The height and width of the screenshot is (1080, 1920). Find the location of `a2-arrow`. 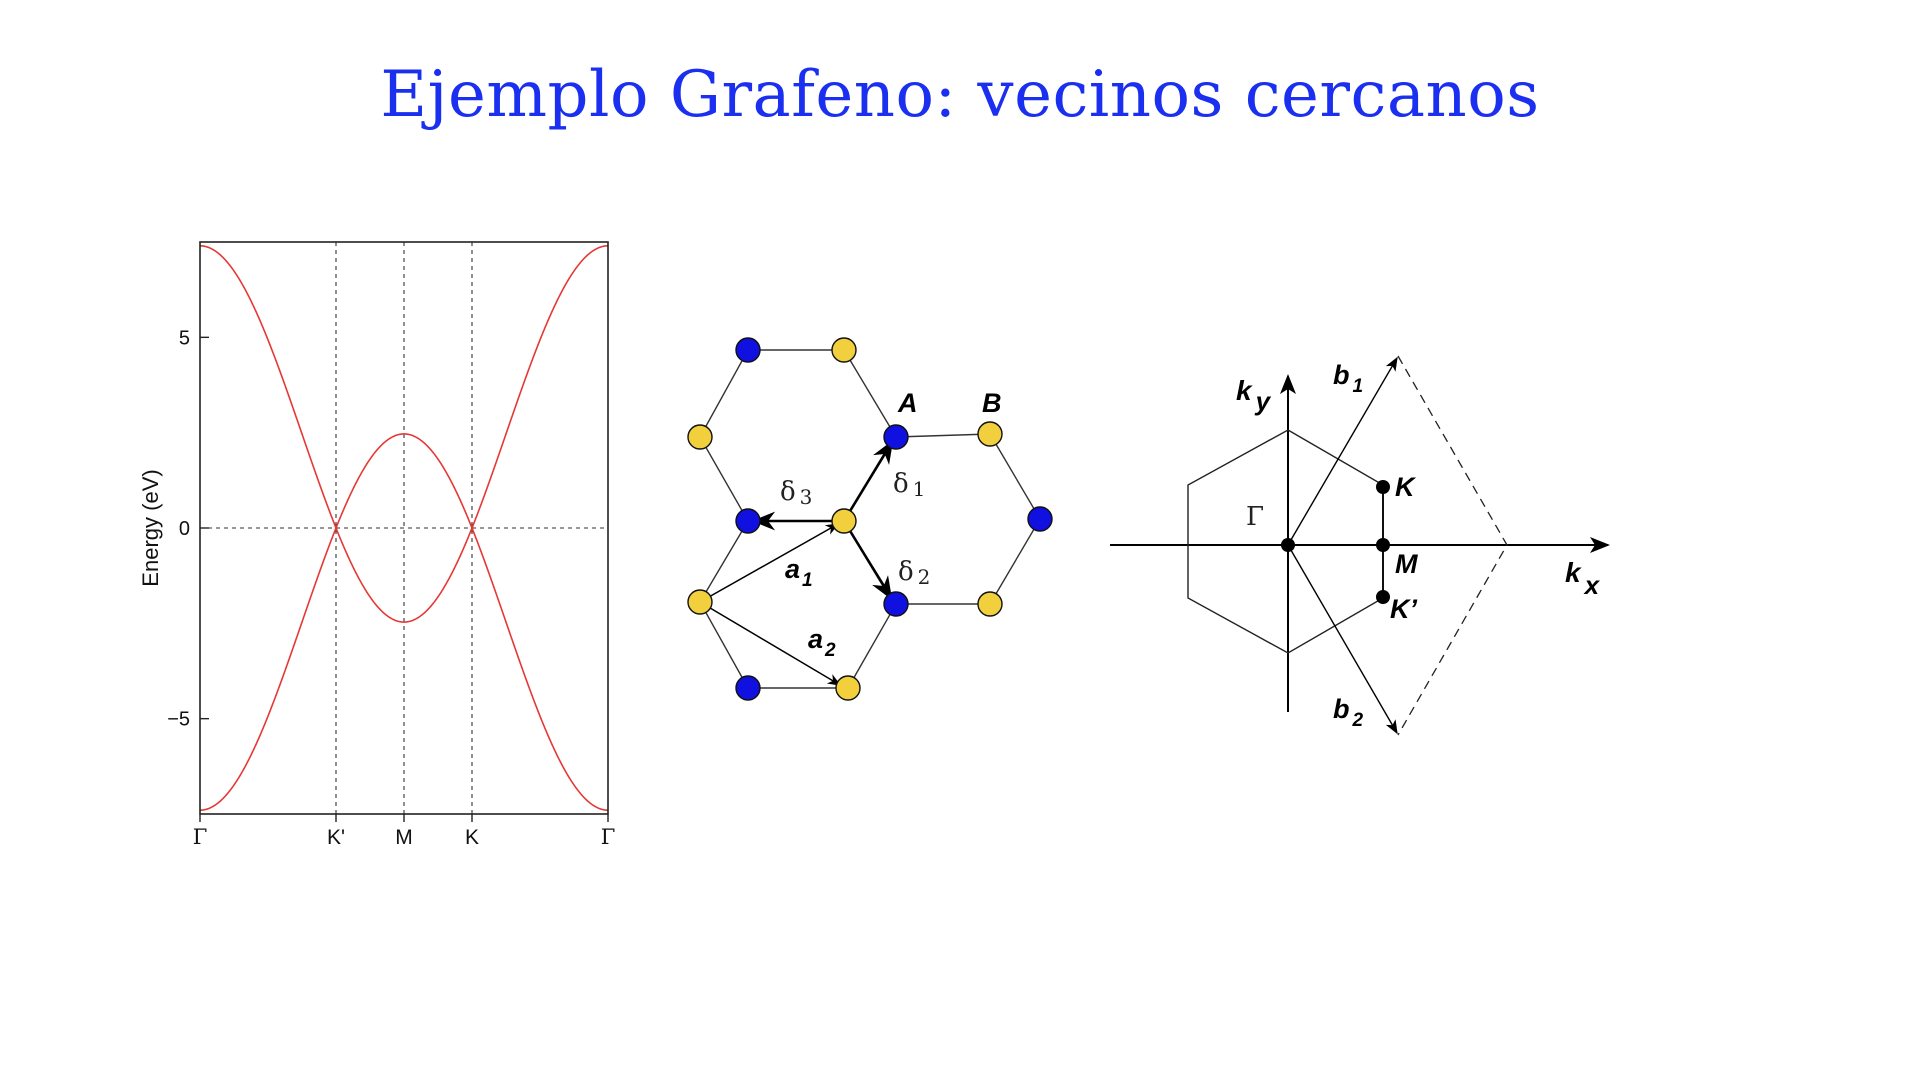

a2-arrow is located at coordinates (770, 643).